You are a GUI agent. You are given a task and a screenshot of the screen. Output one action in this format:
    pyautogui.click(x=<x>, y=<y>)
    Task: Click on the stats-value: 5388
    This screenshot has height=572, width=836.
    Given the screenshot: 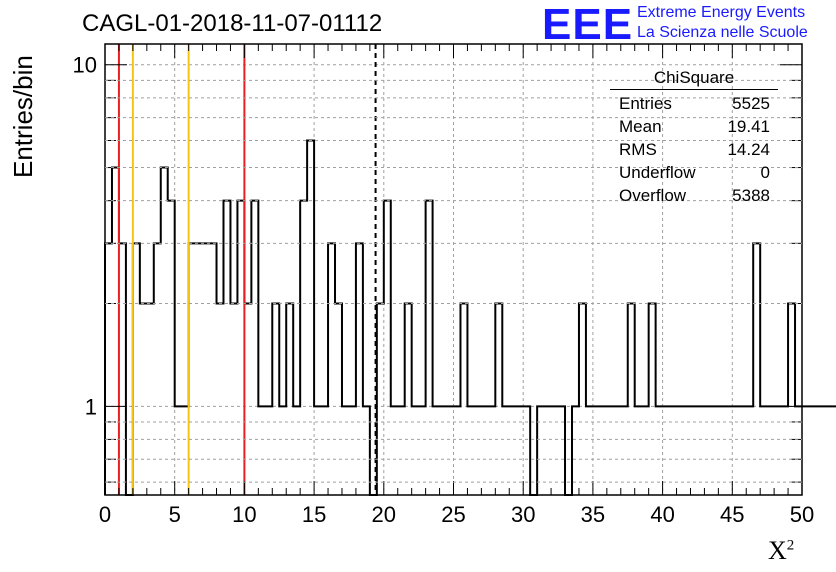 What is the action you would take?
    pyautogui.click(x=751, y=195)
    